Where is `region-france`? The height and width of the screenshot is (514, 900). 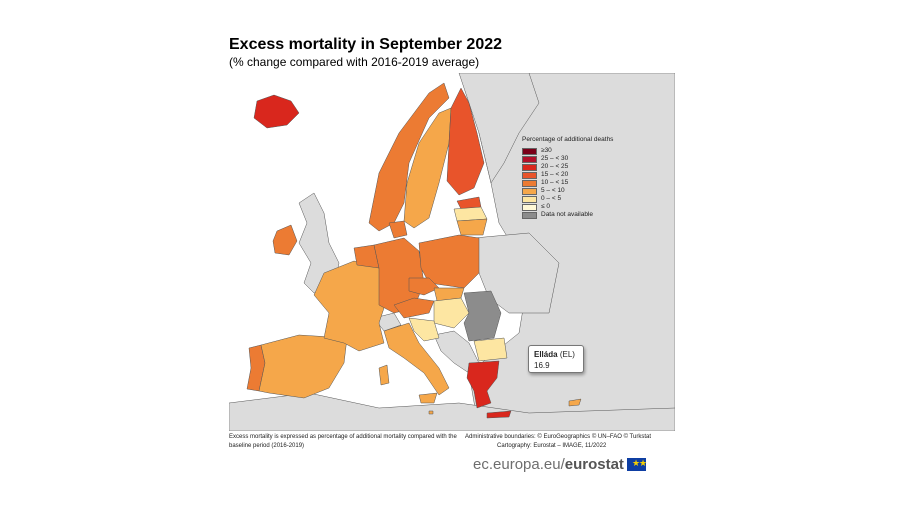 region-france is located at coordinates (351, 306).